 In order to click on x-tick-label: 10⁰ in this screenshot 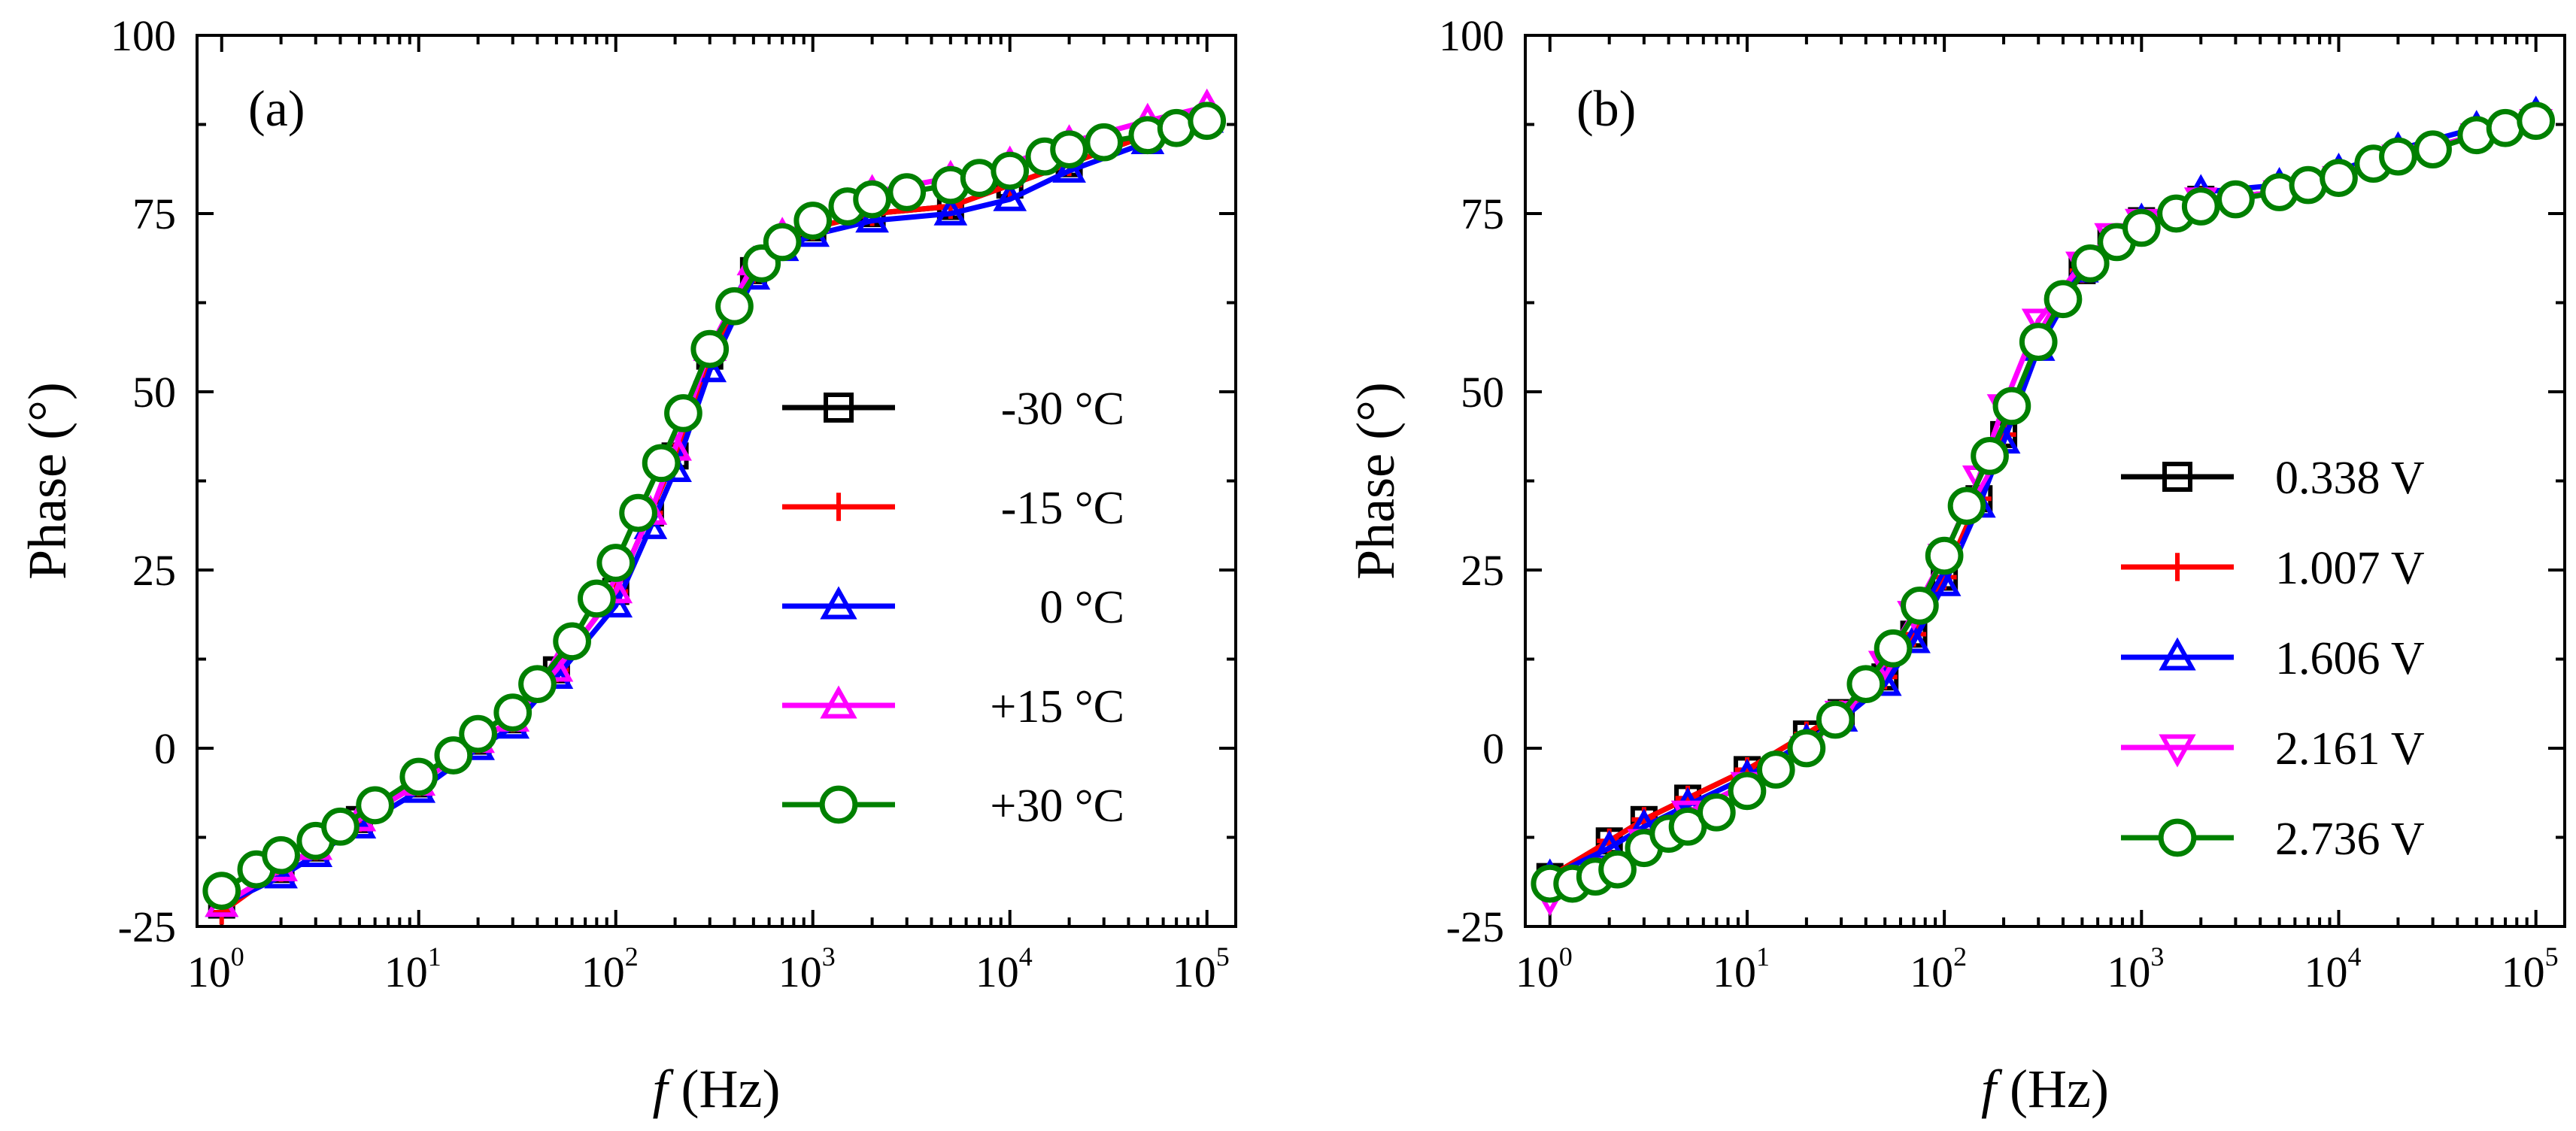, I will do `click(1544, 969)`.